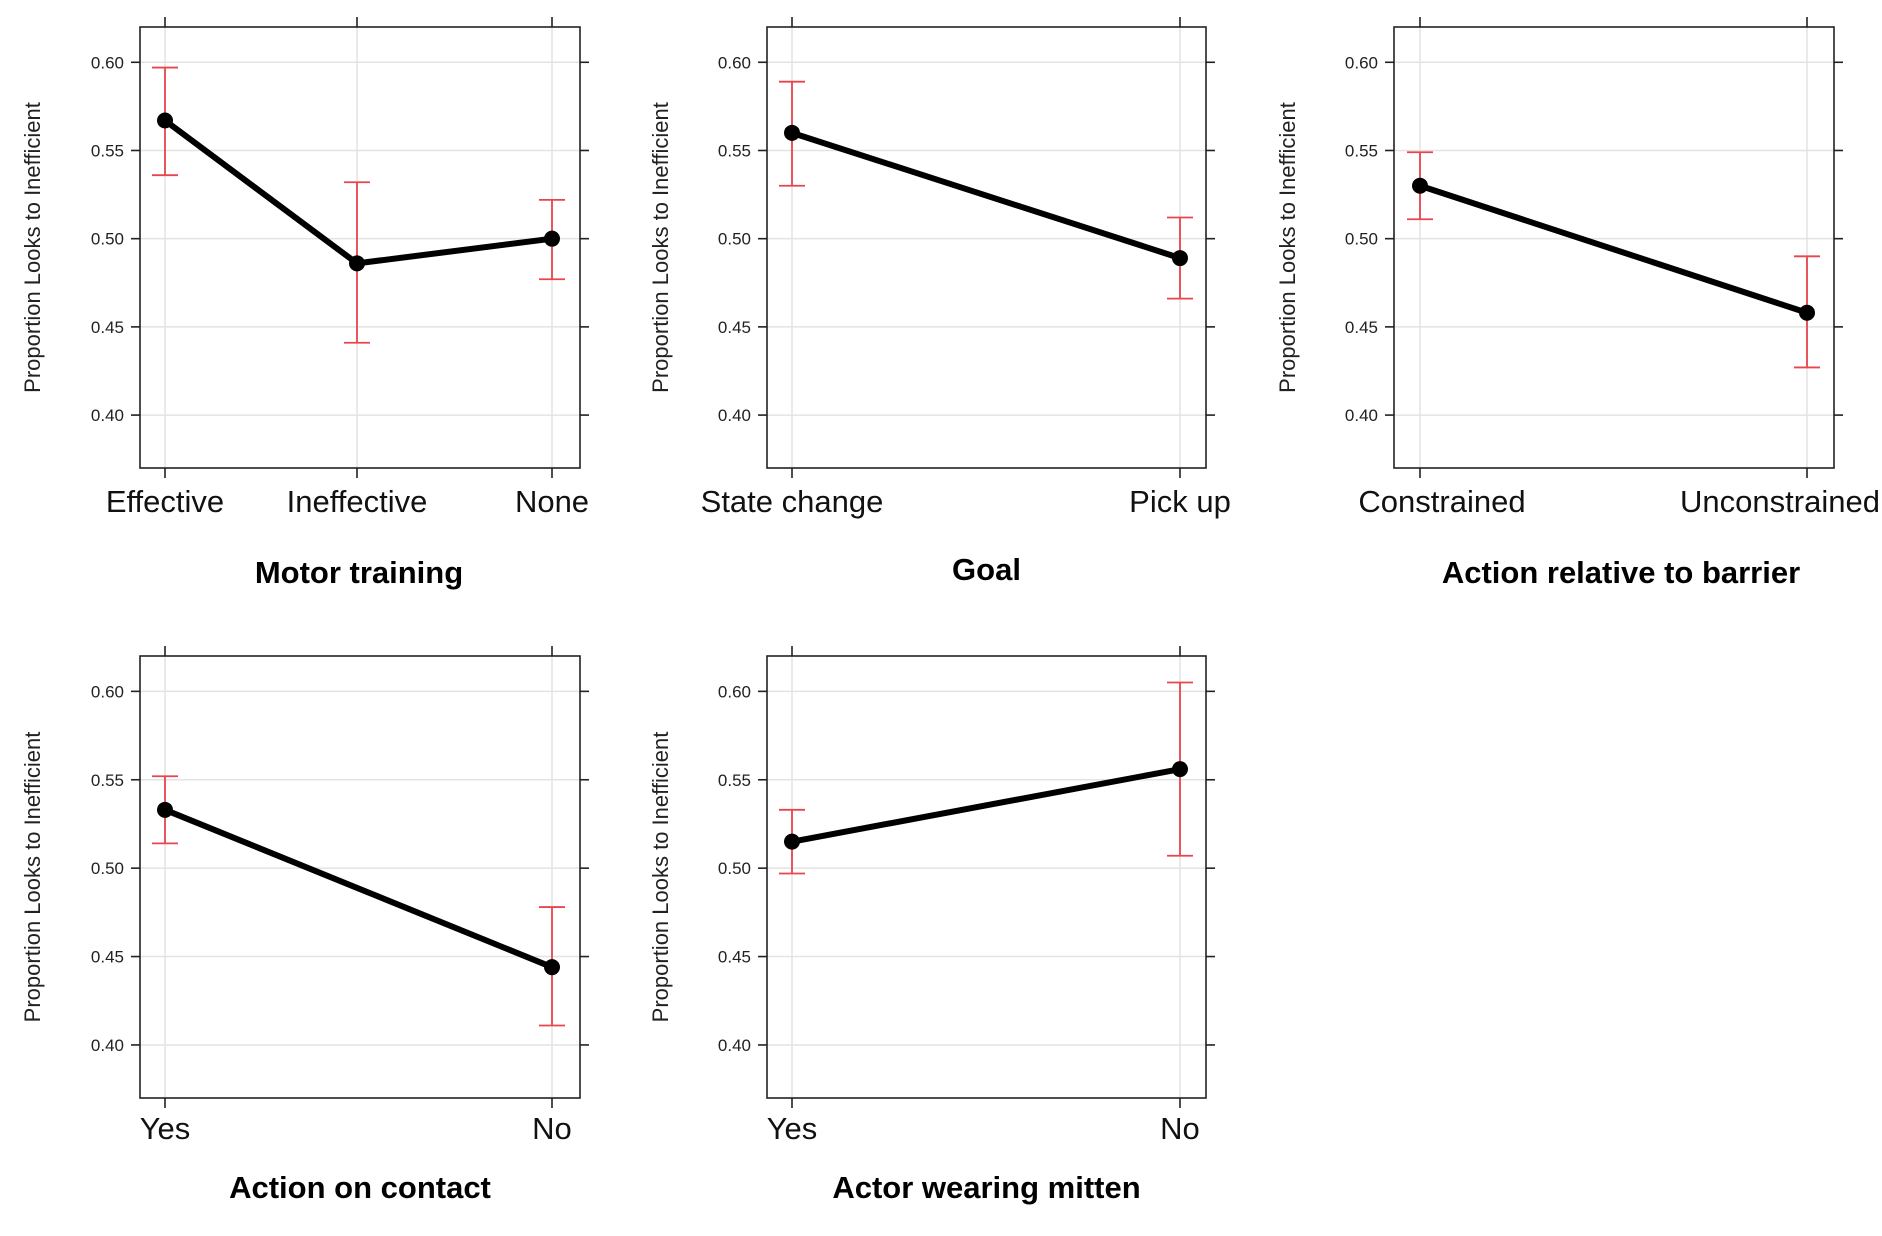  Describe the element at coordinates (357, 501) in the screenshot. I see `x-tick-label: Ineffective` at that location.